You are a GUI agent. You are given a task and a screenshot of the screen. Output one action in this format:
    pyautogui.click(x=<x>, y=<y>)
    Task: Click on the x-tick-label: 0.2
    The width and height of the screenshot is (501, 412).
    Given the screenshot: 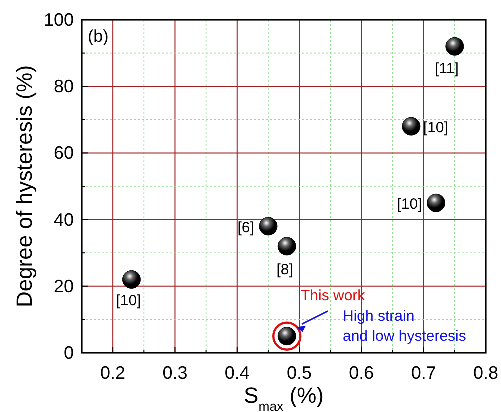 What is the action you would take?
    pyautogui.click(x=113, y=373)
    